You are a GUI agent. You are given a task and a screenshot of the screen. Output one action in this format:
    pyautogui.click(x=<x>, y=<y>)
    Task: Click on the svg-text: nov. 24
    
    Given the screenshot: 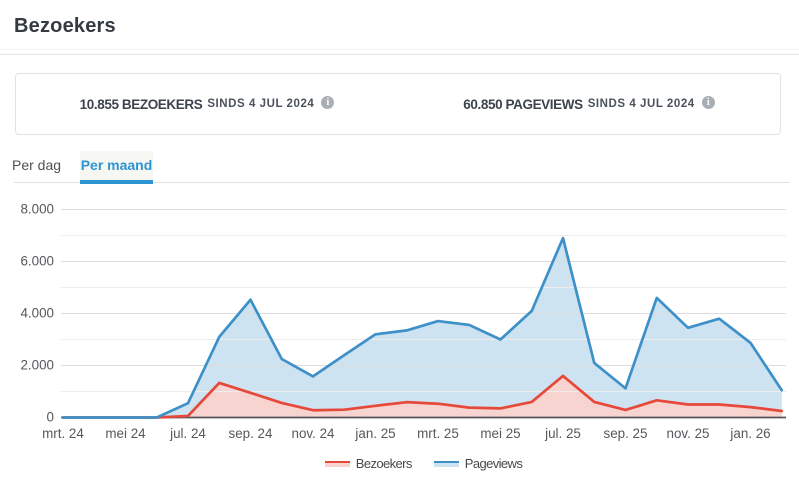 What is the action you would take?
    pyautogui.click(x=313, y=433)
    